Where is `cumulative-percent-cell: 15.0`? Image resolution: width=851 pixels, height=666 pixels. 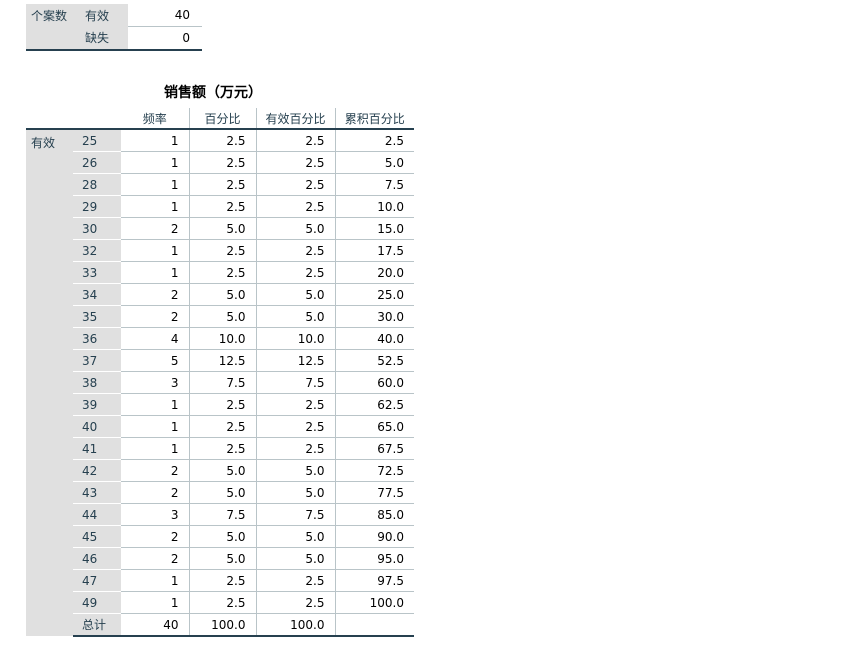
cumulative-percent-cell: 15.0 is located at coordinates (374, 228).